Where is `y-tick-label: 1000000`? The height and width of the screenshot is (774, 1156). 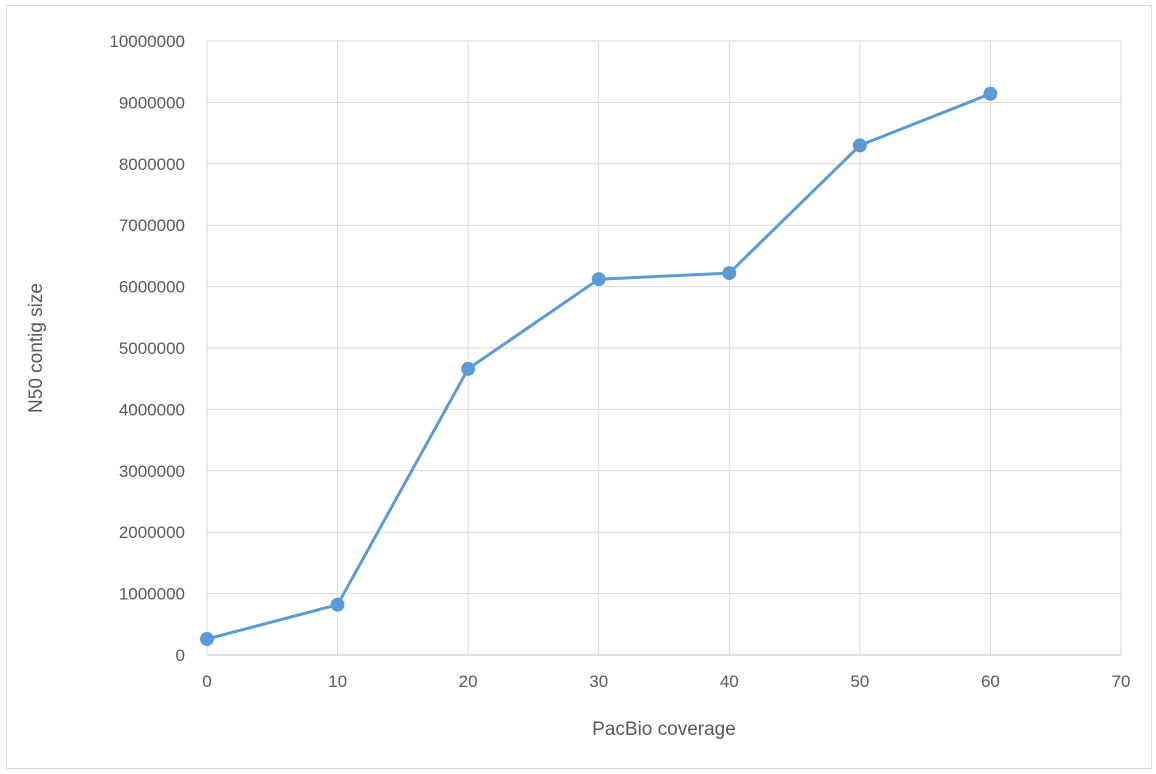 y-tick-label: 1000000 is located at coordinates (152, 594).